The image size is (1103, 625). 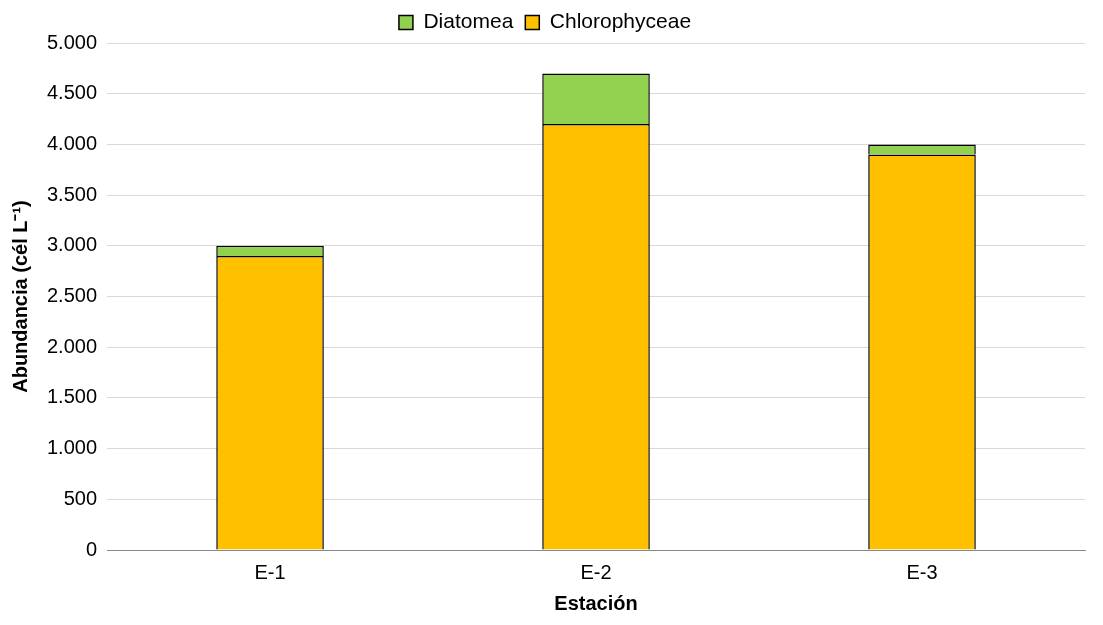 I want to click on y-tick-label: 3.000, so click(x=72, y=244).